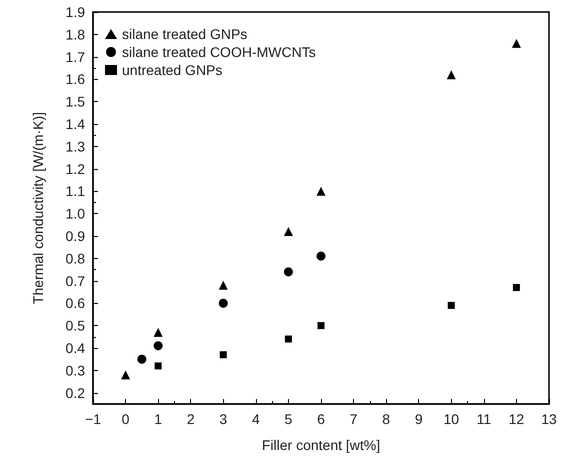  I want to click on x-tick-label: 7, so click(354, 419).